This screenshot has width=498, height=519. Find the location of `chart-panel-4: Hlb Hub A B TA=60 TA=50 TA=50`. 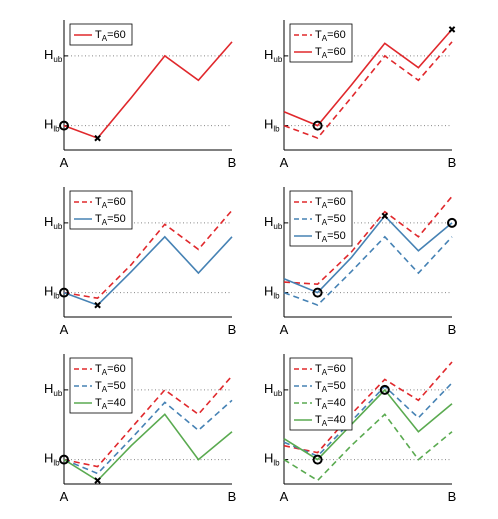

chart-panel-4: Hlb Hub A B TA=60 TA=50 TA=50 is located at coordinates (360, 262).